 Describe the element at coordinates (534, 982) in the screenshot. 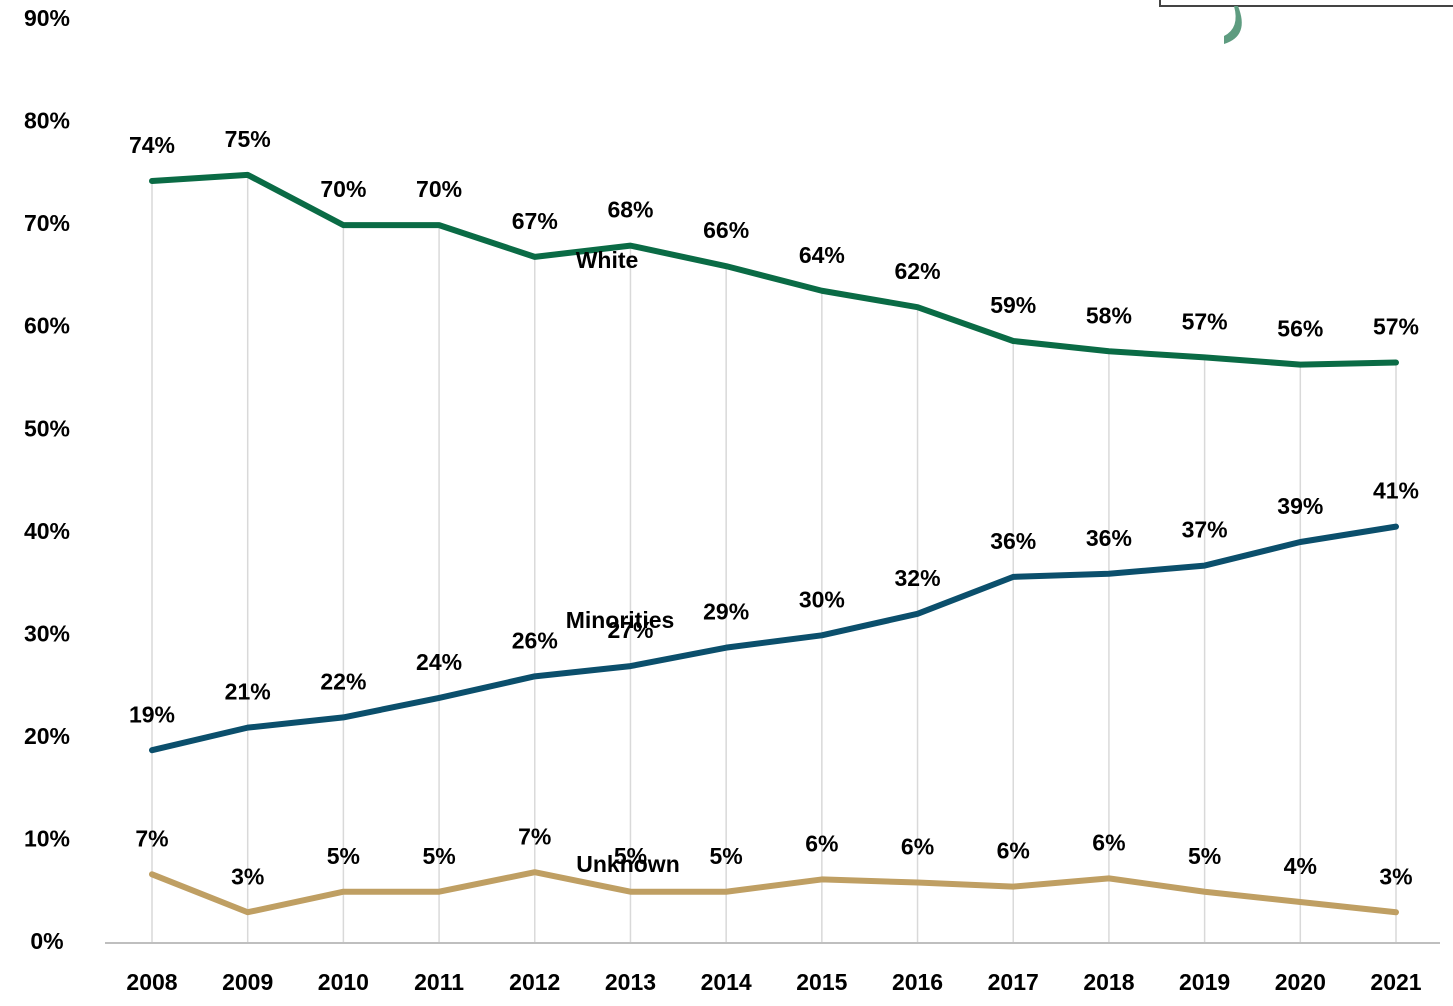

I see `x-tick-label: 2012` at that location.